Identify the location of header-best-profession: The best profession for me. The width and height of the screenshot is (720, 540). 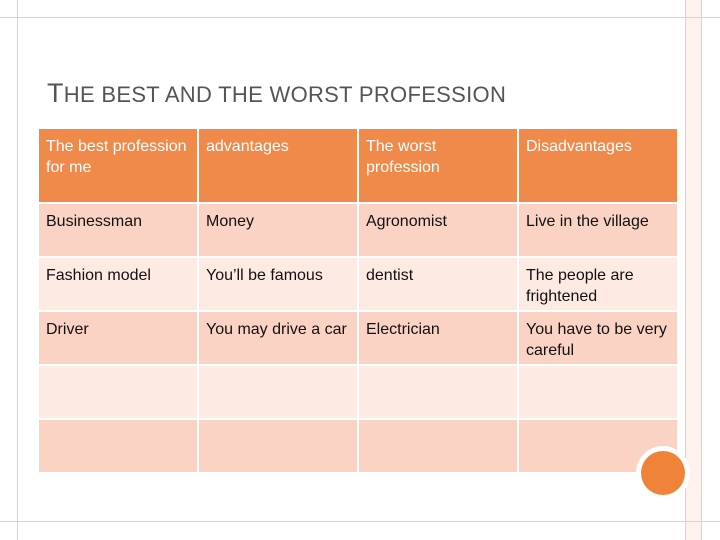
(118, 165).